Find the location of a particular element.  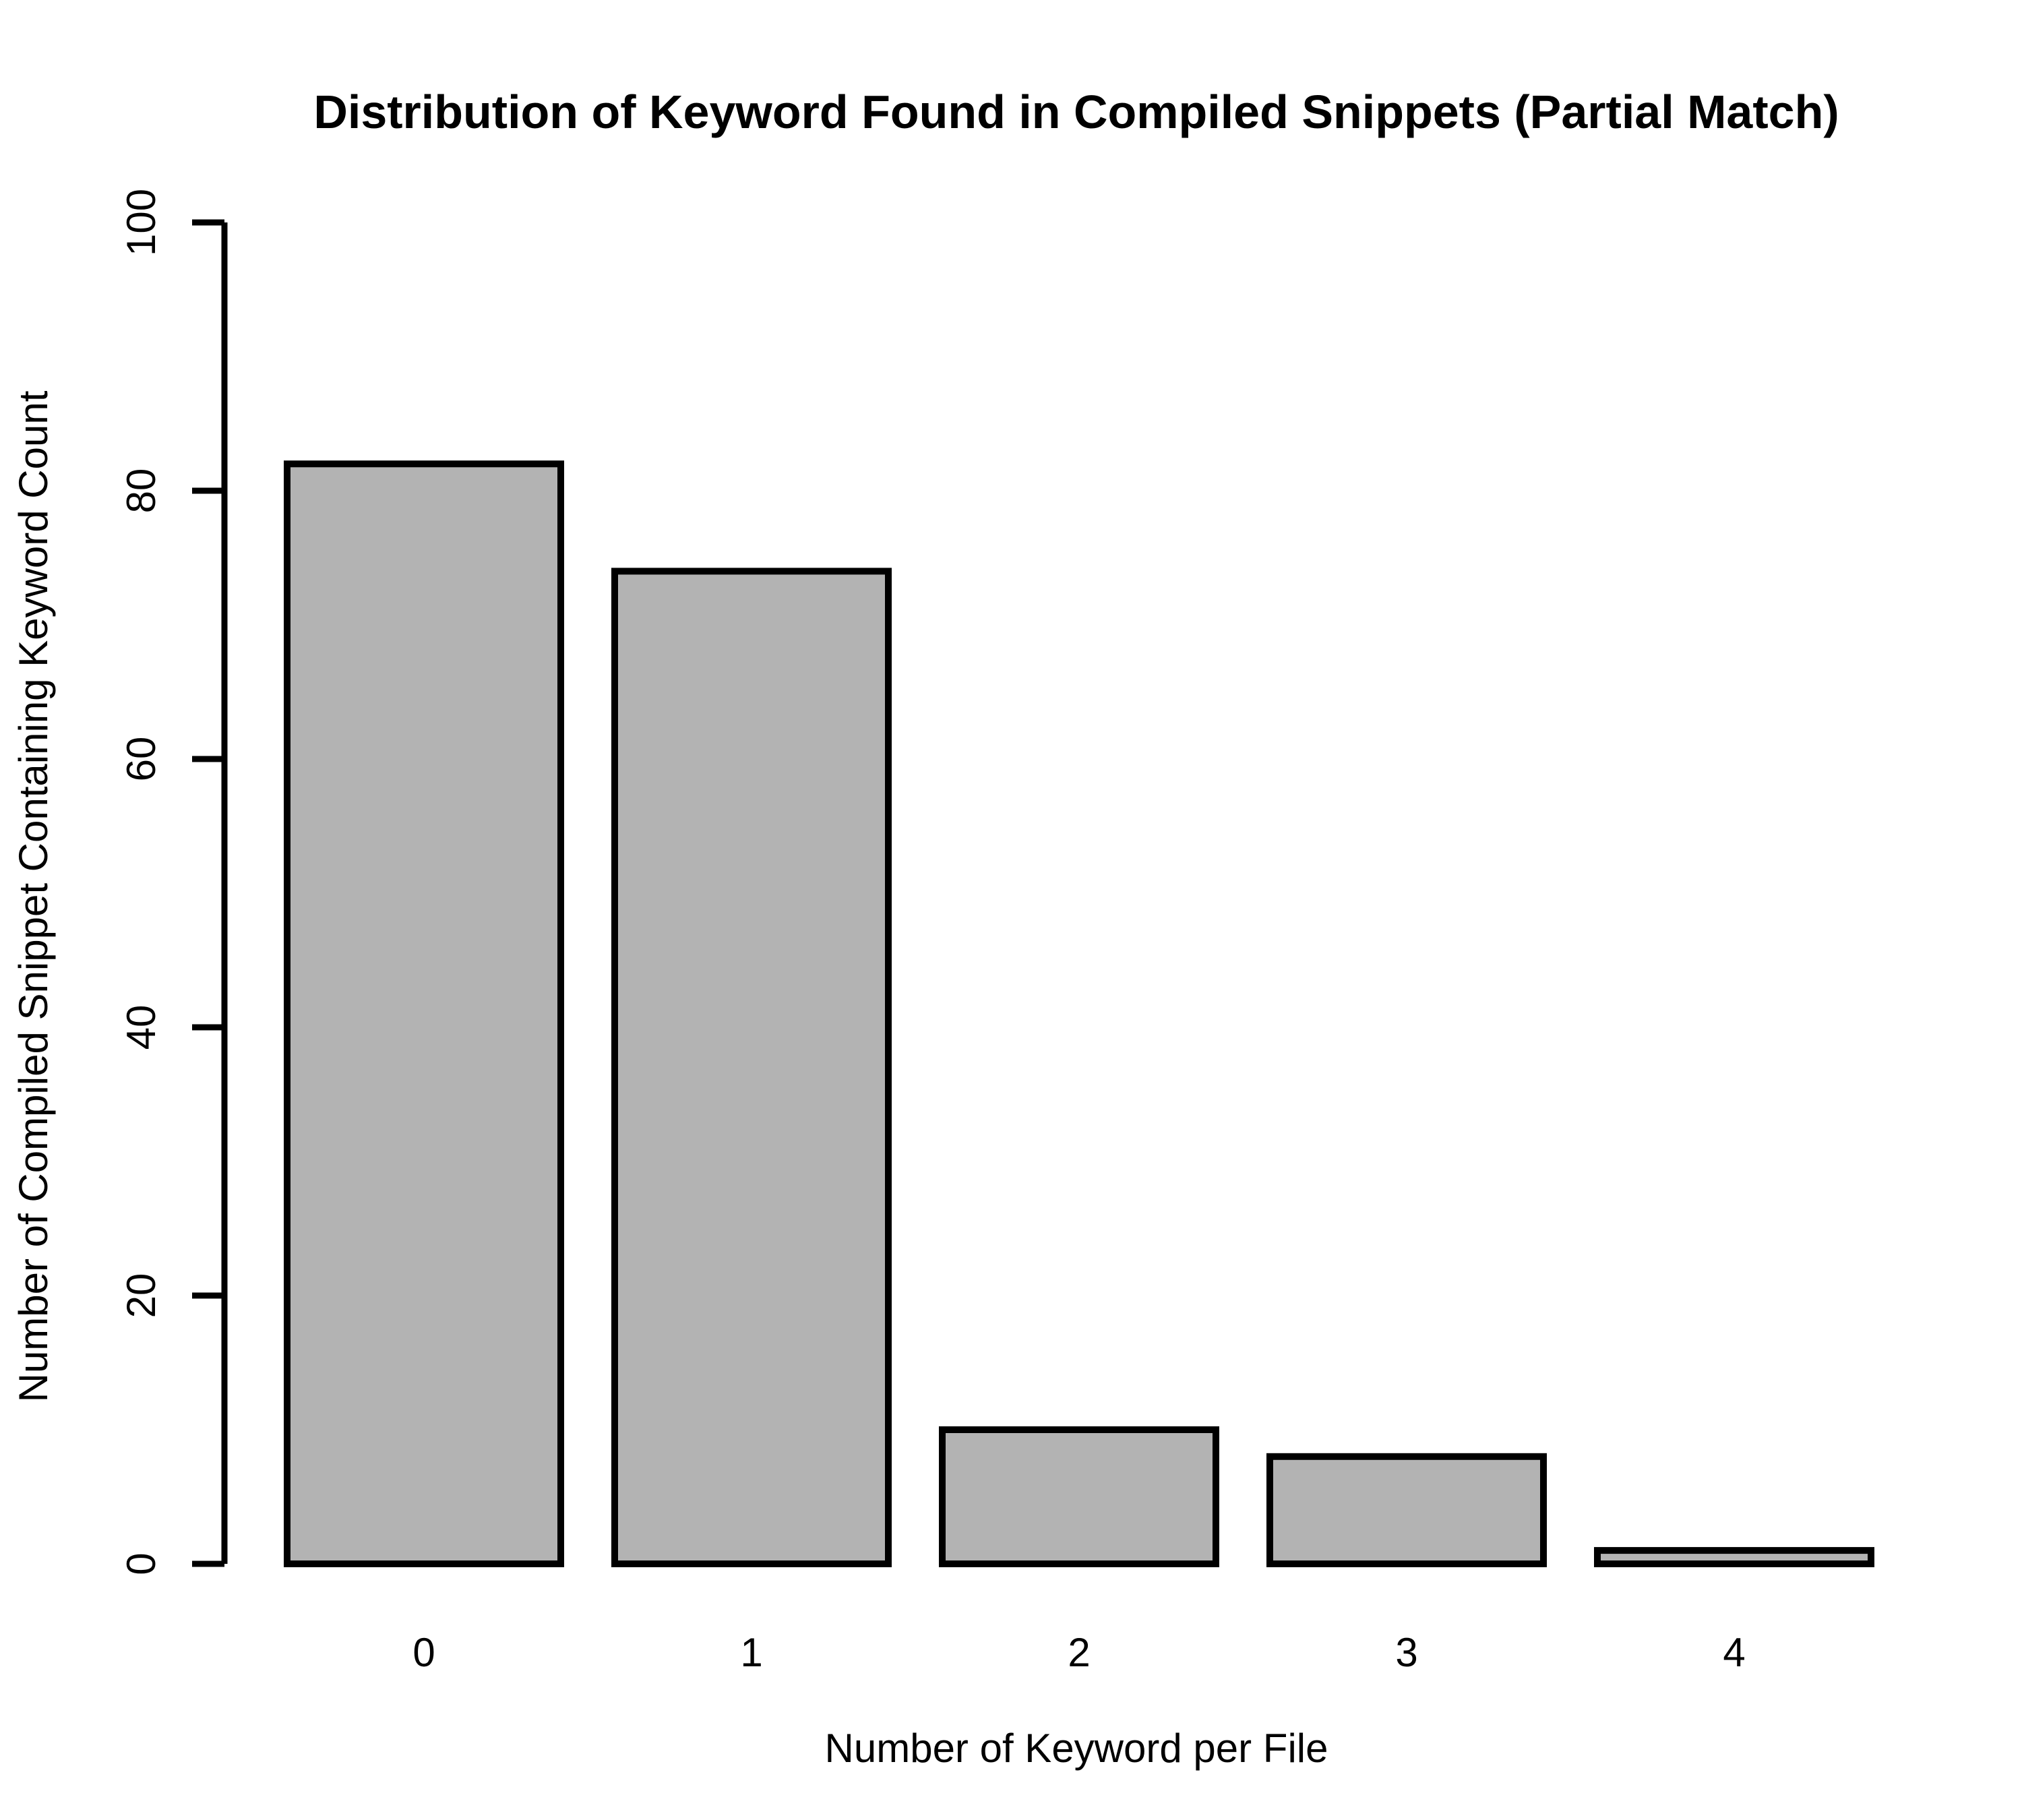

x-axis-label: Number of Keyword per File is located at coordinates (1076, 1748).